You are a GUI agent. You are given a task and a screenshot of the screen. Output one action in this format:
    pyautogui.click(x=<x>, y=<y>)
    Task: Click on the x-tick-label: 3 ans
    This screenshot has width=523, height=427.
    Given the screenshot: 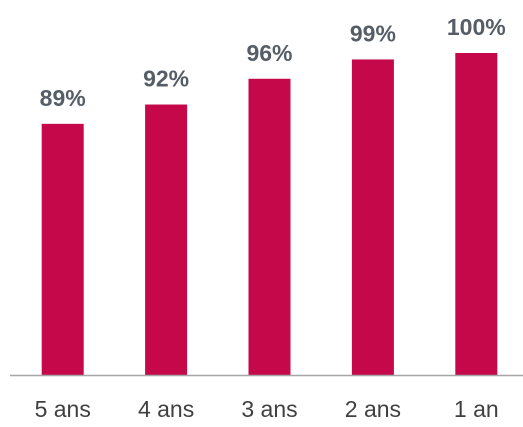 What is the action you would take?
    pyautogui.click(x=269, y=409)
    